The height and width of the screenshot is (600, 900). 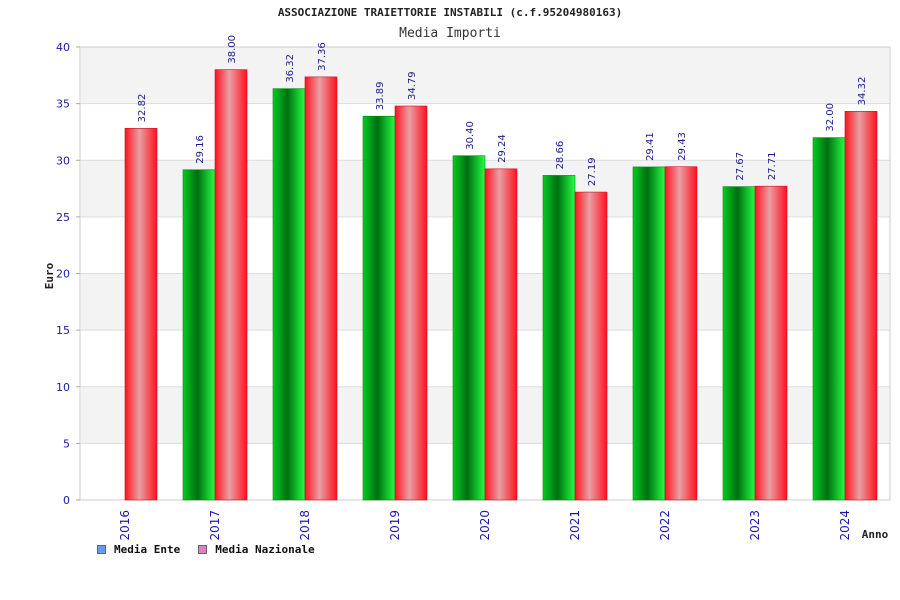 I want to click on bar-ente-2022, so click(x=649, y=333).